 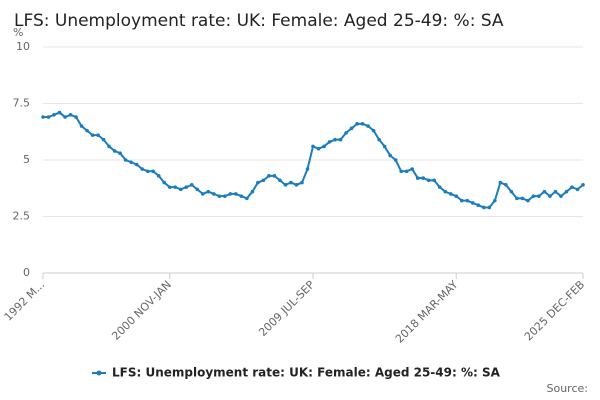 What do you see at coordinates (18, 32) in the screenshot?
I see `y-unit: %` at bounding box center [18, 32].